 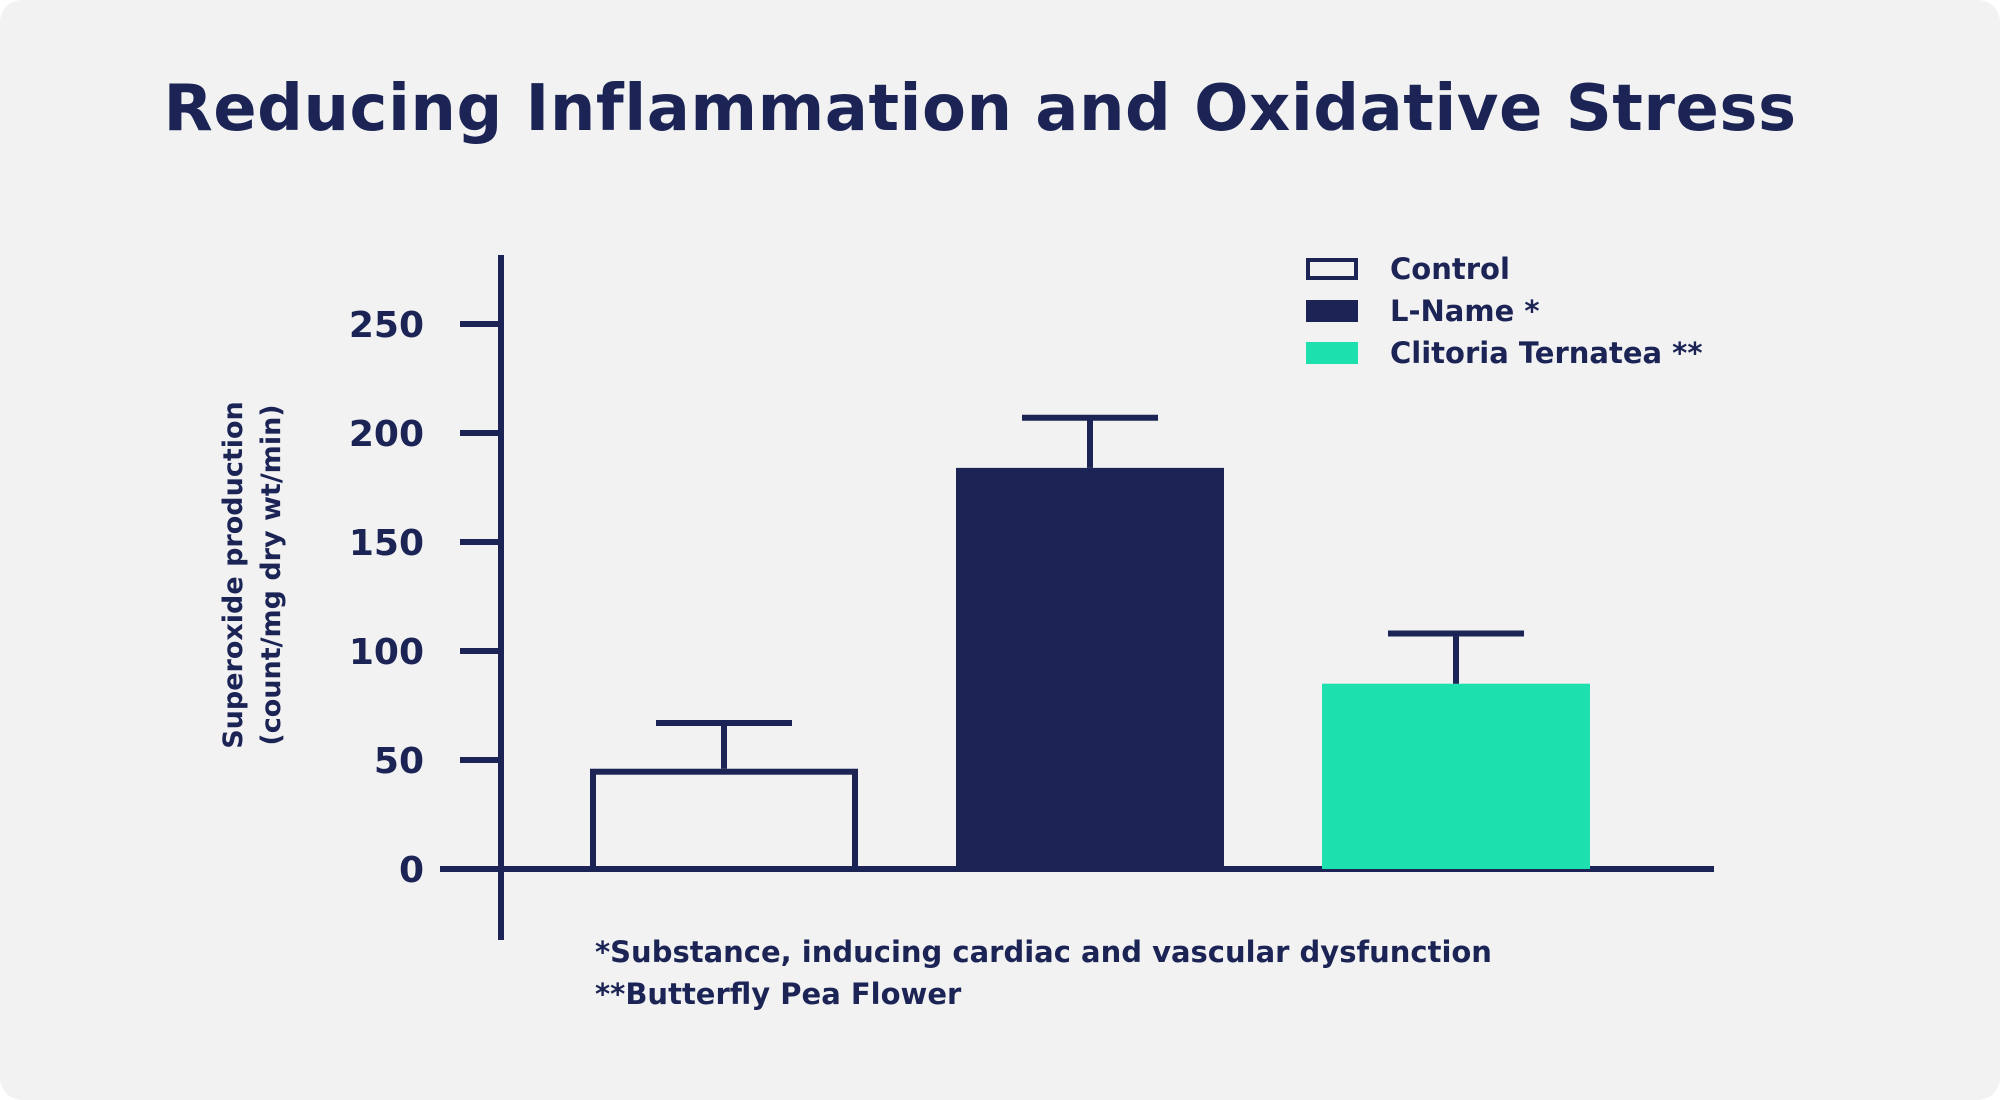 What do you see at coordinates (386, 325) in the screenshot?
I see `y-tick-label: 250` at bounding box center [386, 325].